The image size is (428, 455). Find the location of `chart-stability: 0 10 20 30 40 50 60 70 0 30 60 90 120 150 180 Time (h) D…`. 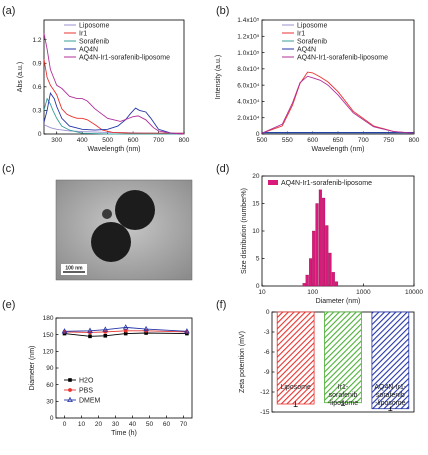

chart-stability: 0 10 20 30 40 50 60 70 0 30 60 90 120 150 180 Time (h) D… is located at coordinates (111, 376).